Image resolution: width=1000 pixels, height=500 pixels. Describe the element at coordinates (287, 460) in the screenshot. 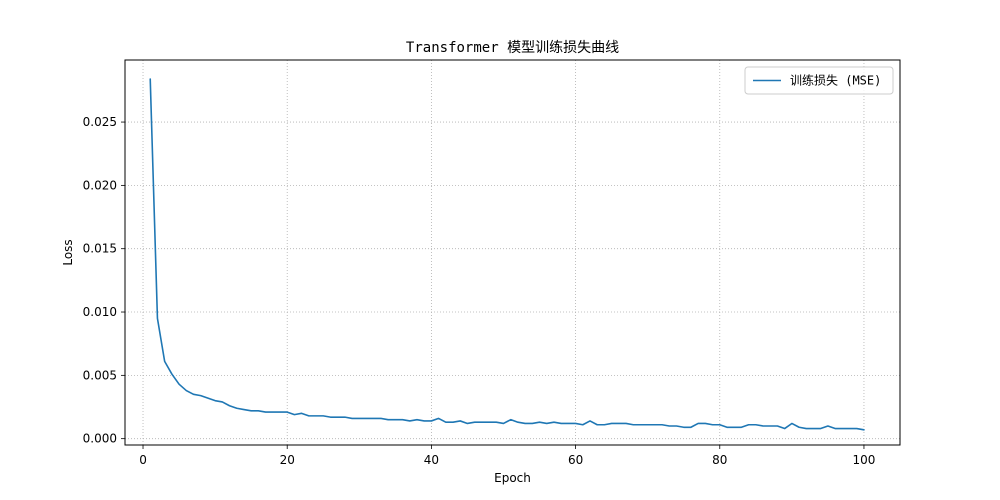

I see `x-tick-label: 20` at that location.